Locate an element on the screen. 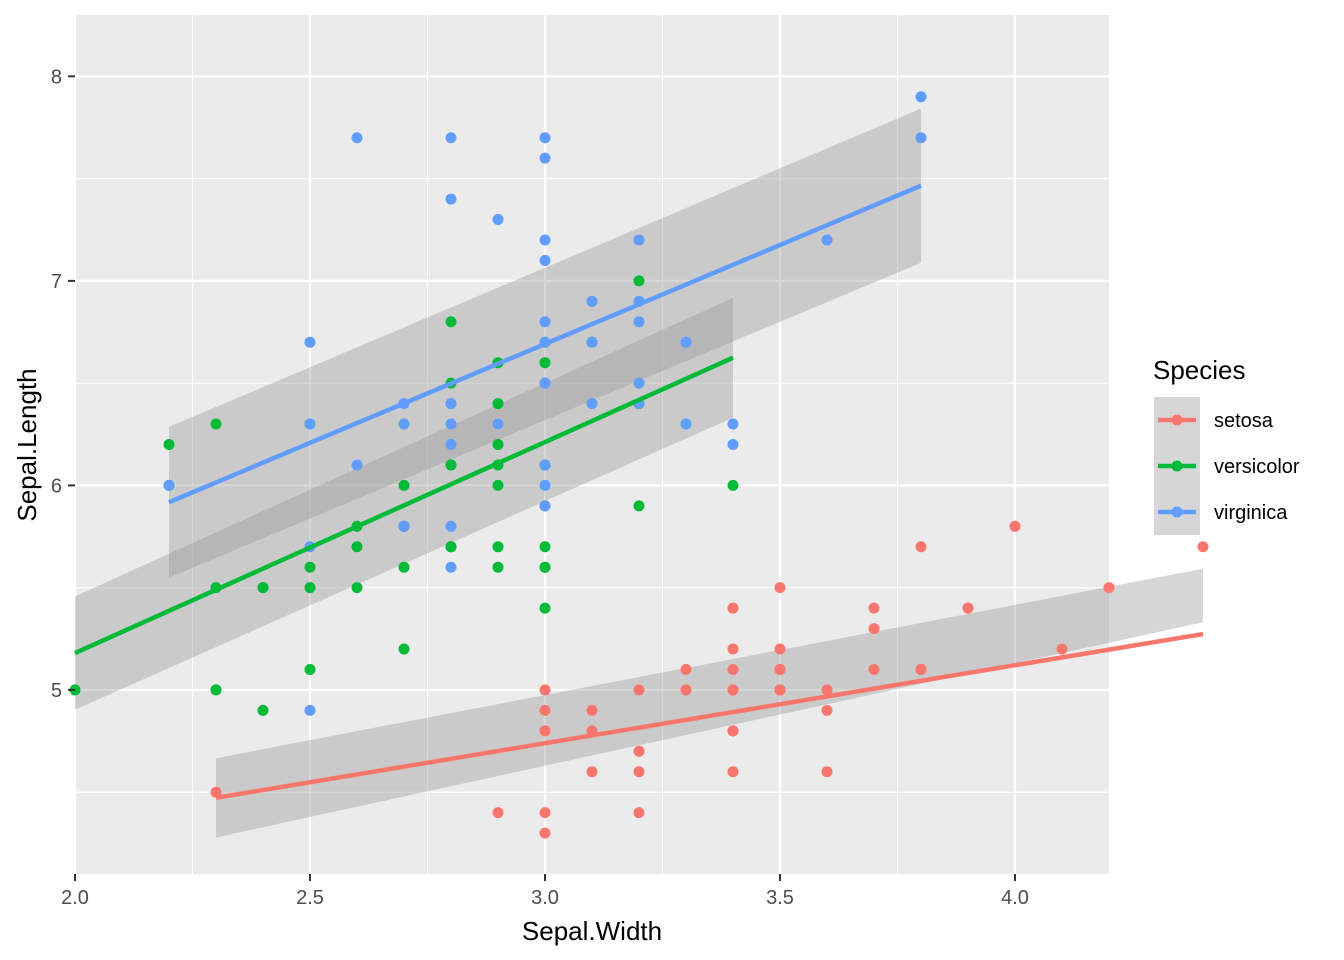 The width and height of the screenshot is (1344, 960). legend-label-setosa: setosa is located at coordinates (1244, 421).